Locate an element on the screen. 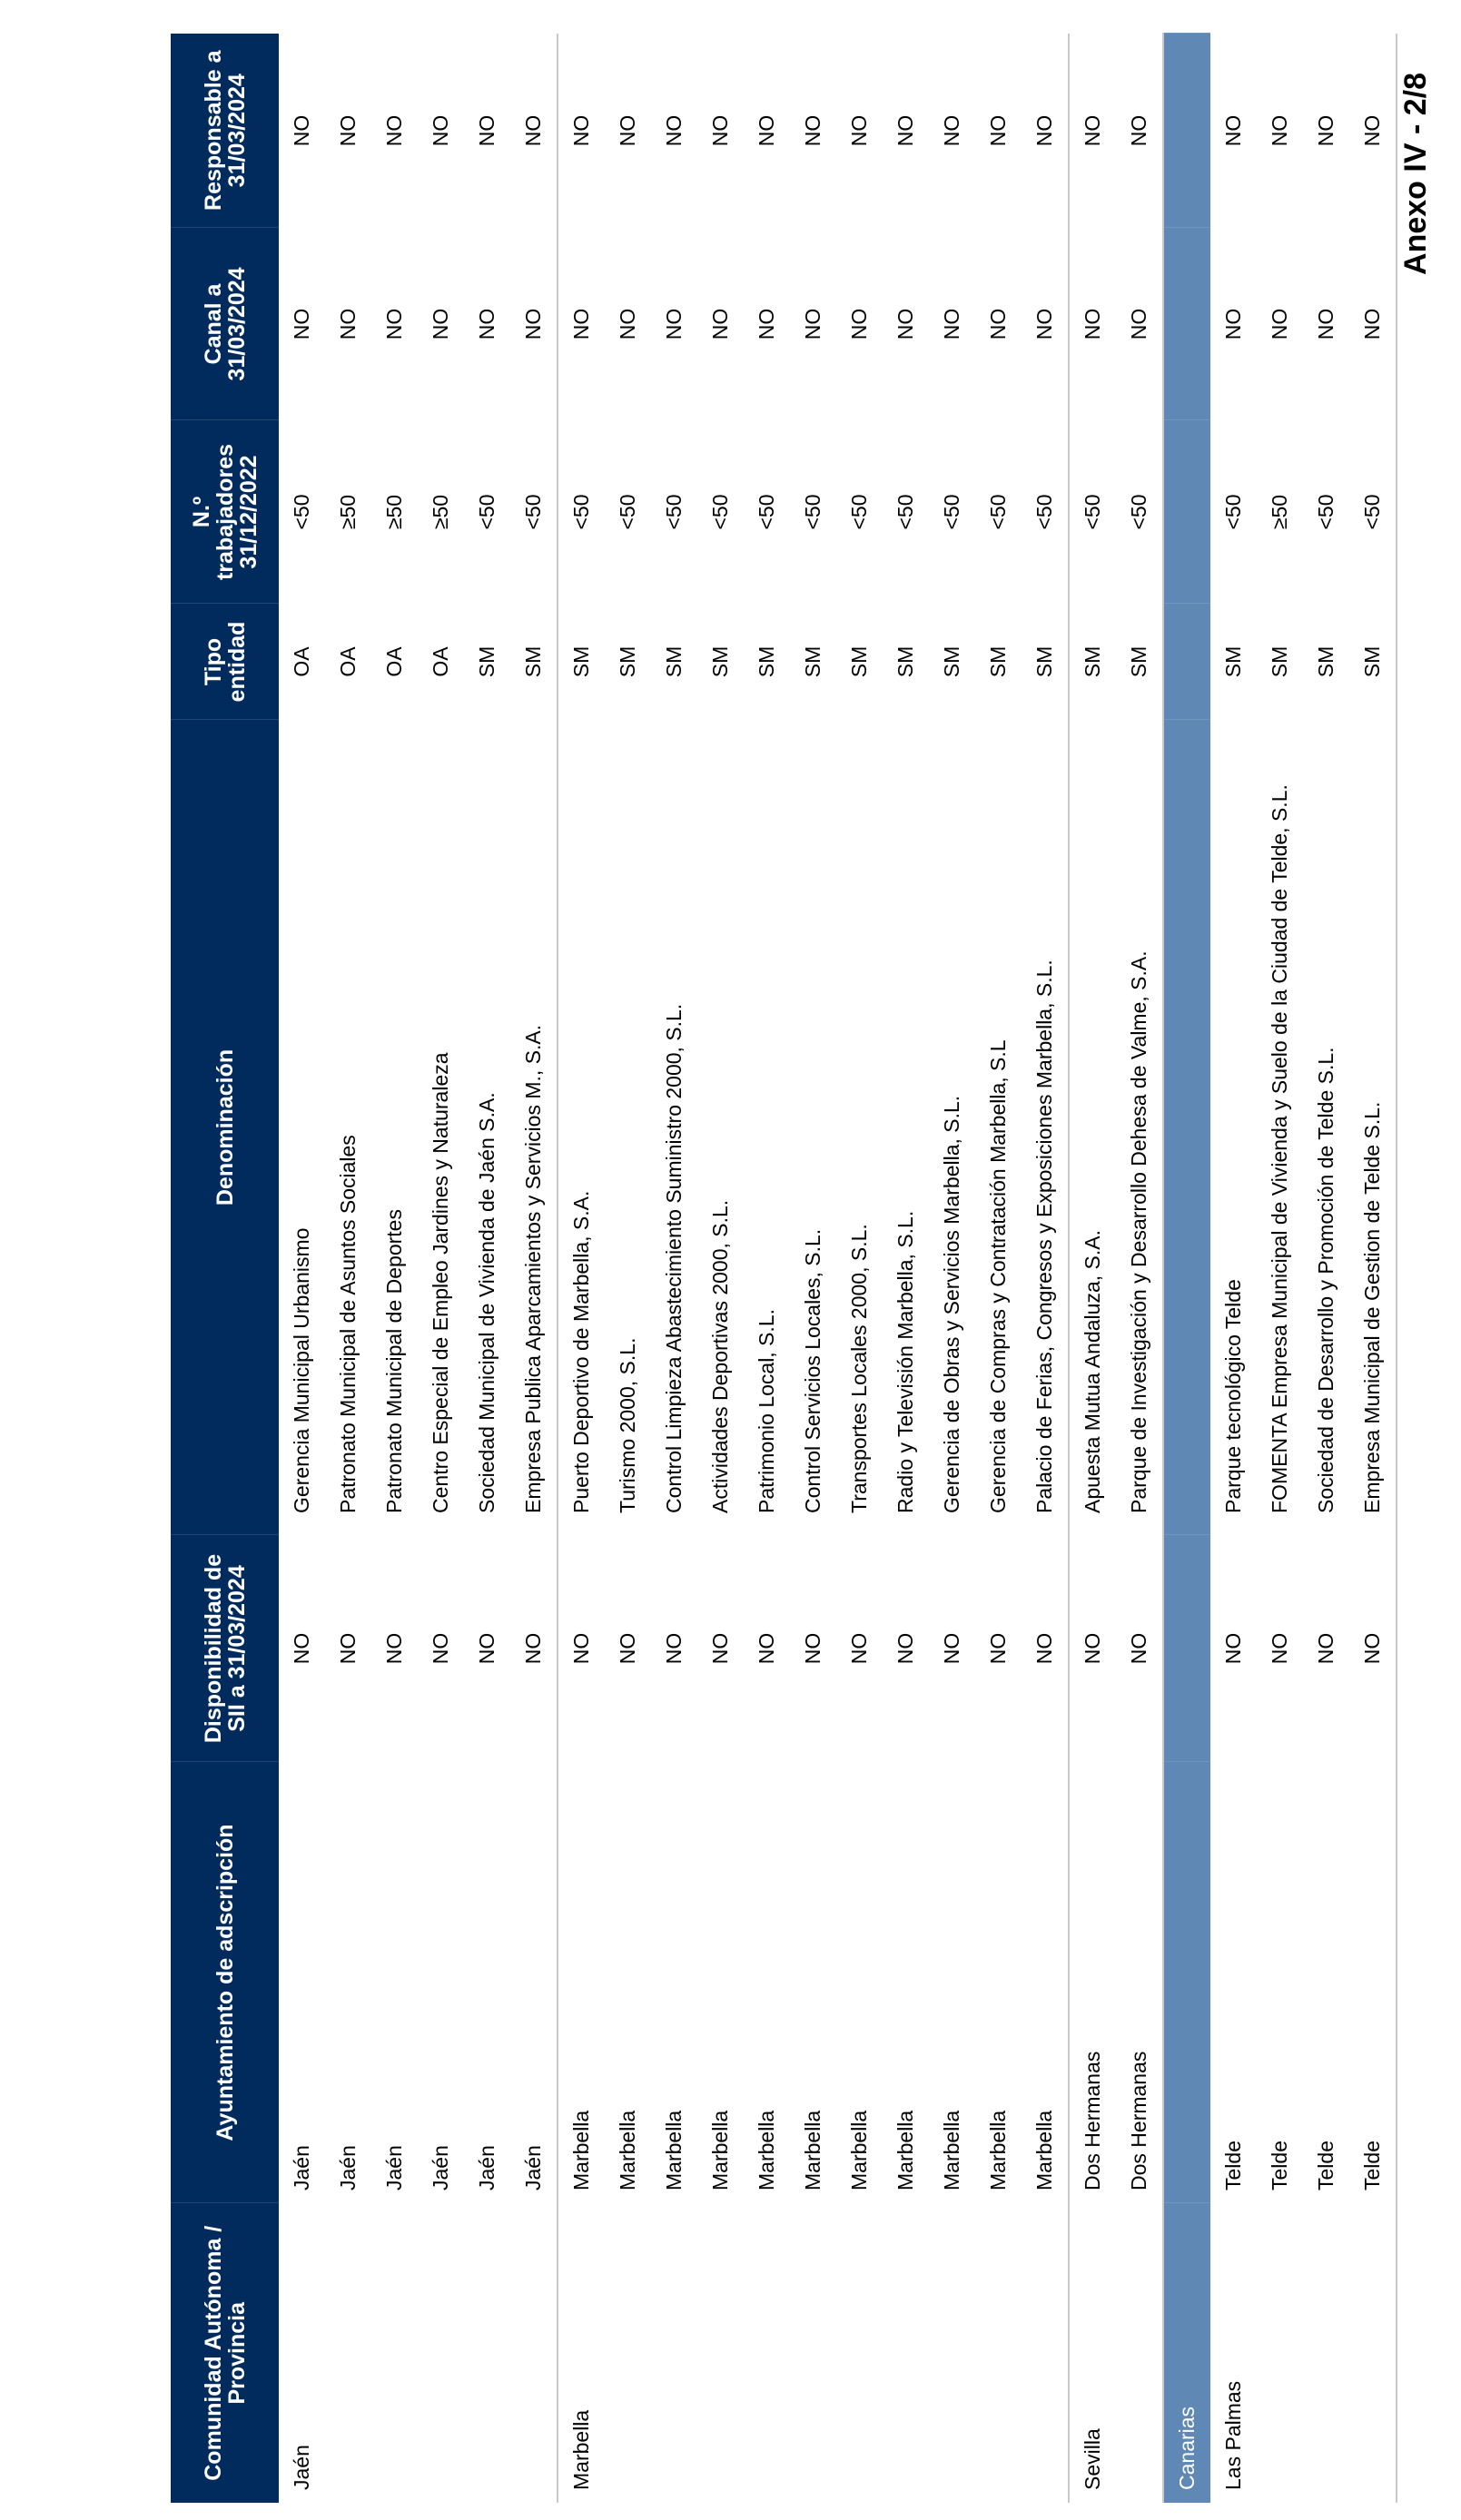  cell-denominacion: Apuesta Mutua Andaluza, S.A. is located at coordinates (1093, 1128).